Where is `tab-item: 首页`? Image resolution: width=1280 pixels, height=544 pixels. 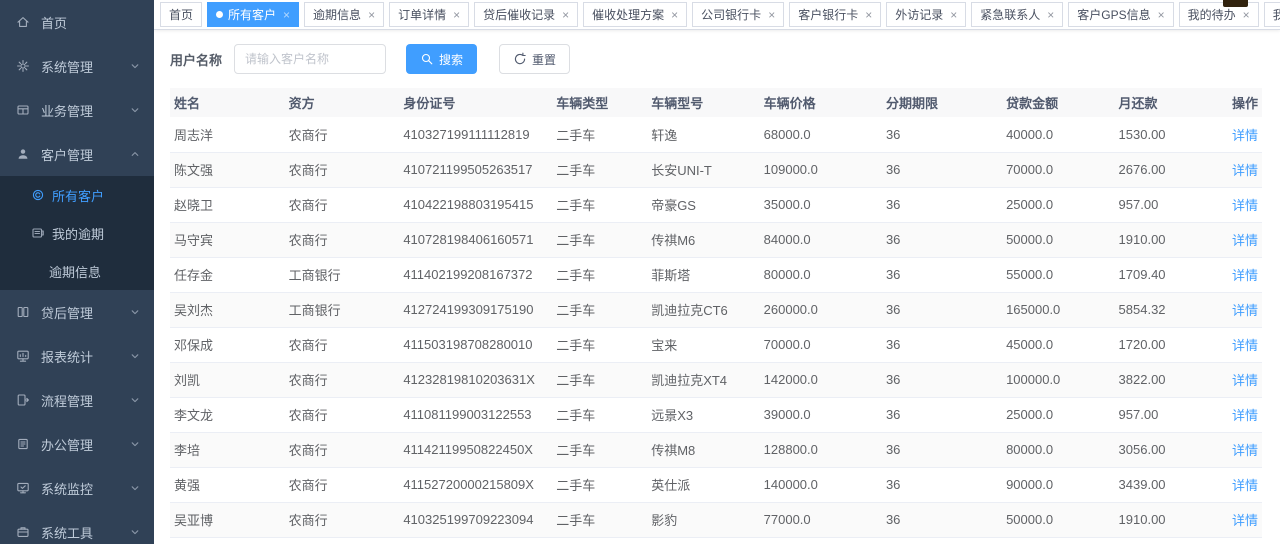
tab-item: 首页 is located at coordinates (181, 14).